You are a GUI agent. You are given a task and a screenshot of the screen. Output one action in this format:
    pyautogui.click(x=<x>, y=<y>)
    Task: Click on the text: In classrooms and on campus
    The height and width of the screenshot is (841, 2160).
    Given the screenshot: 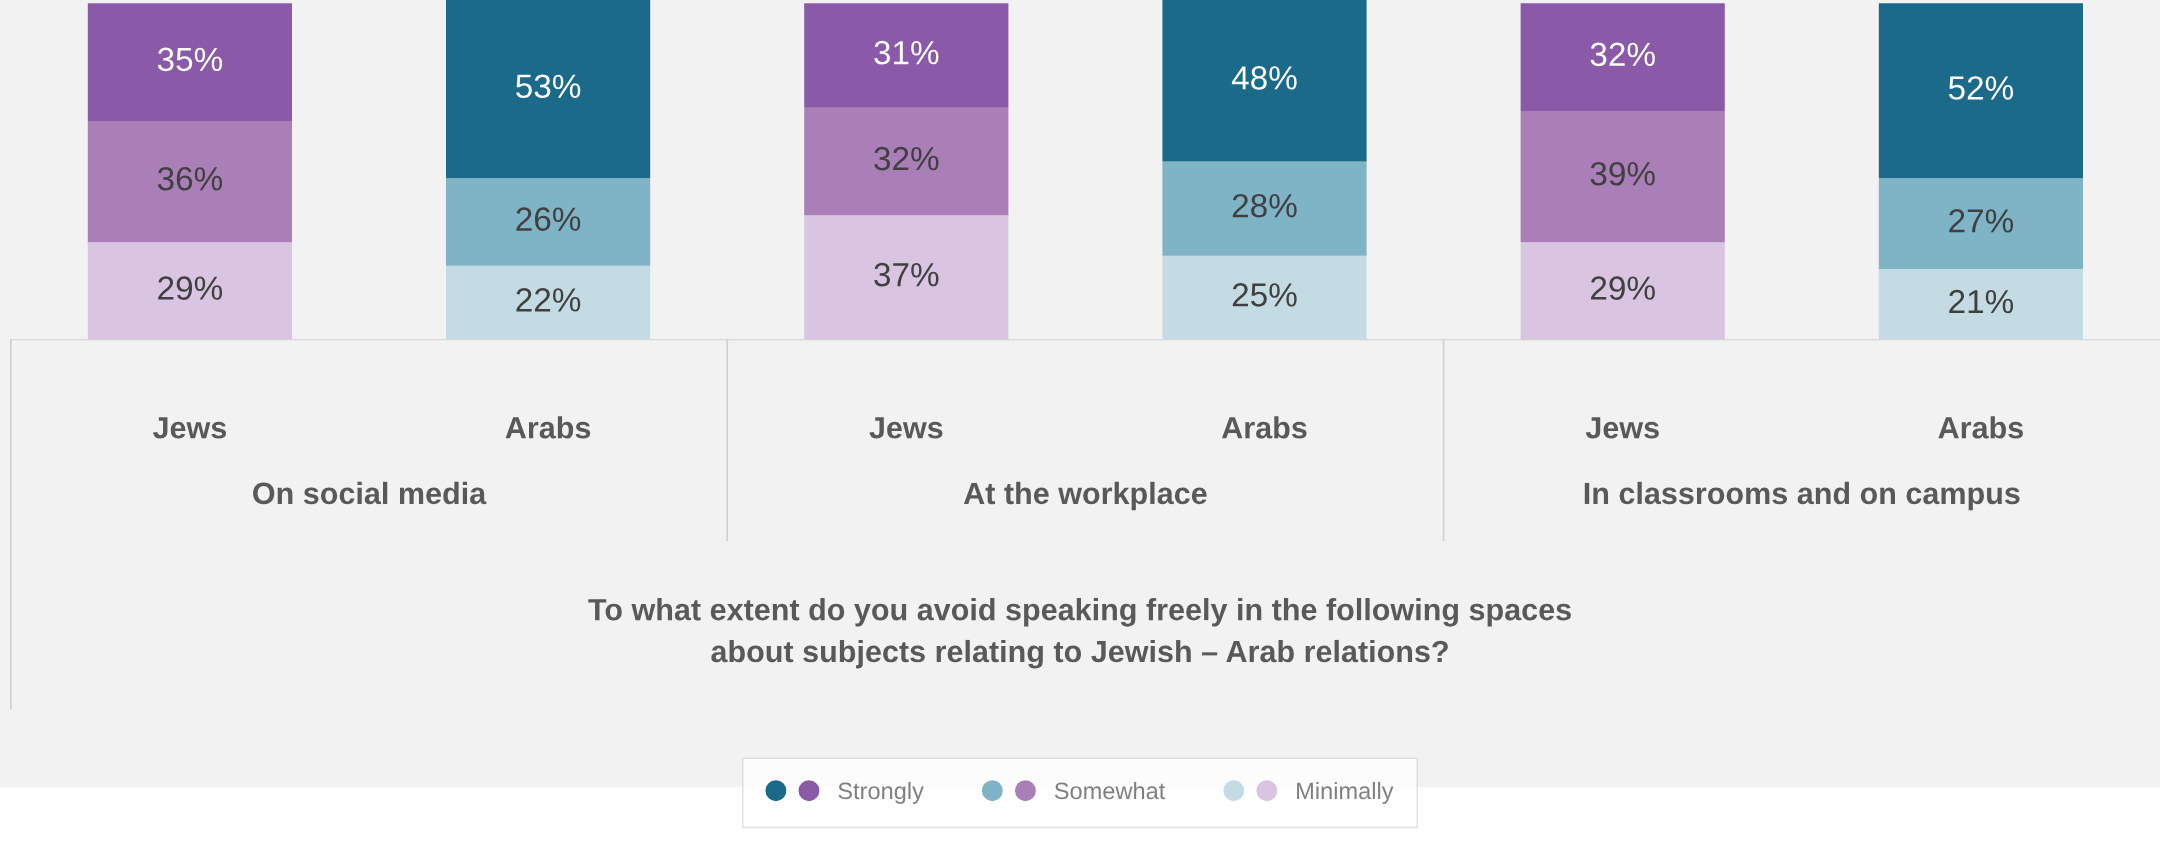 What is the action you would take?
    pyautogui.click(x=1802, y=496)
    